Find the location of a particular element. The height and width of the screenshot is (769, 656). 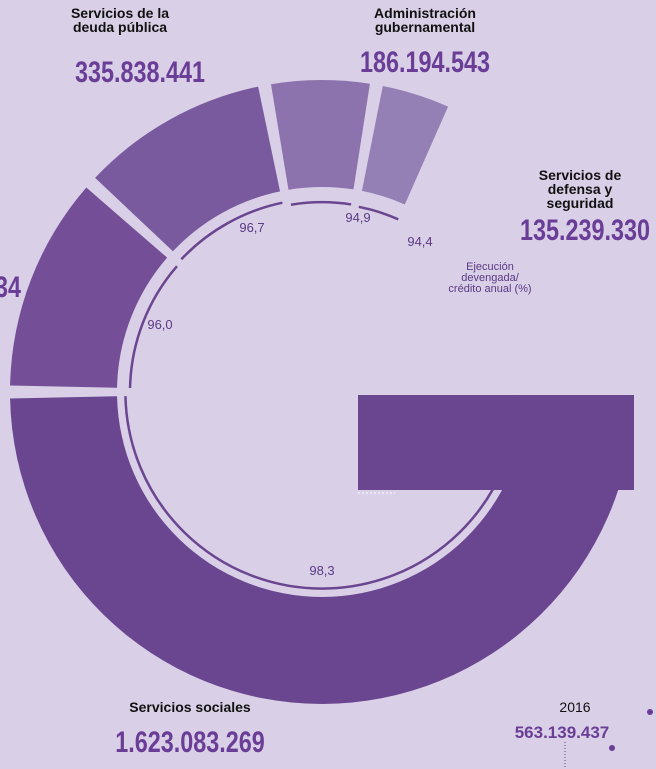

category-label: Servicios sociales is located at coordinates (190, 707).